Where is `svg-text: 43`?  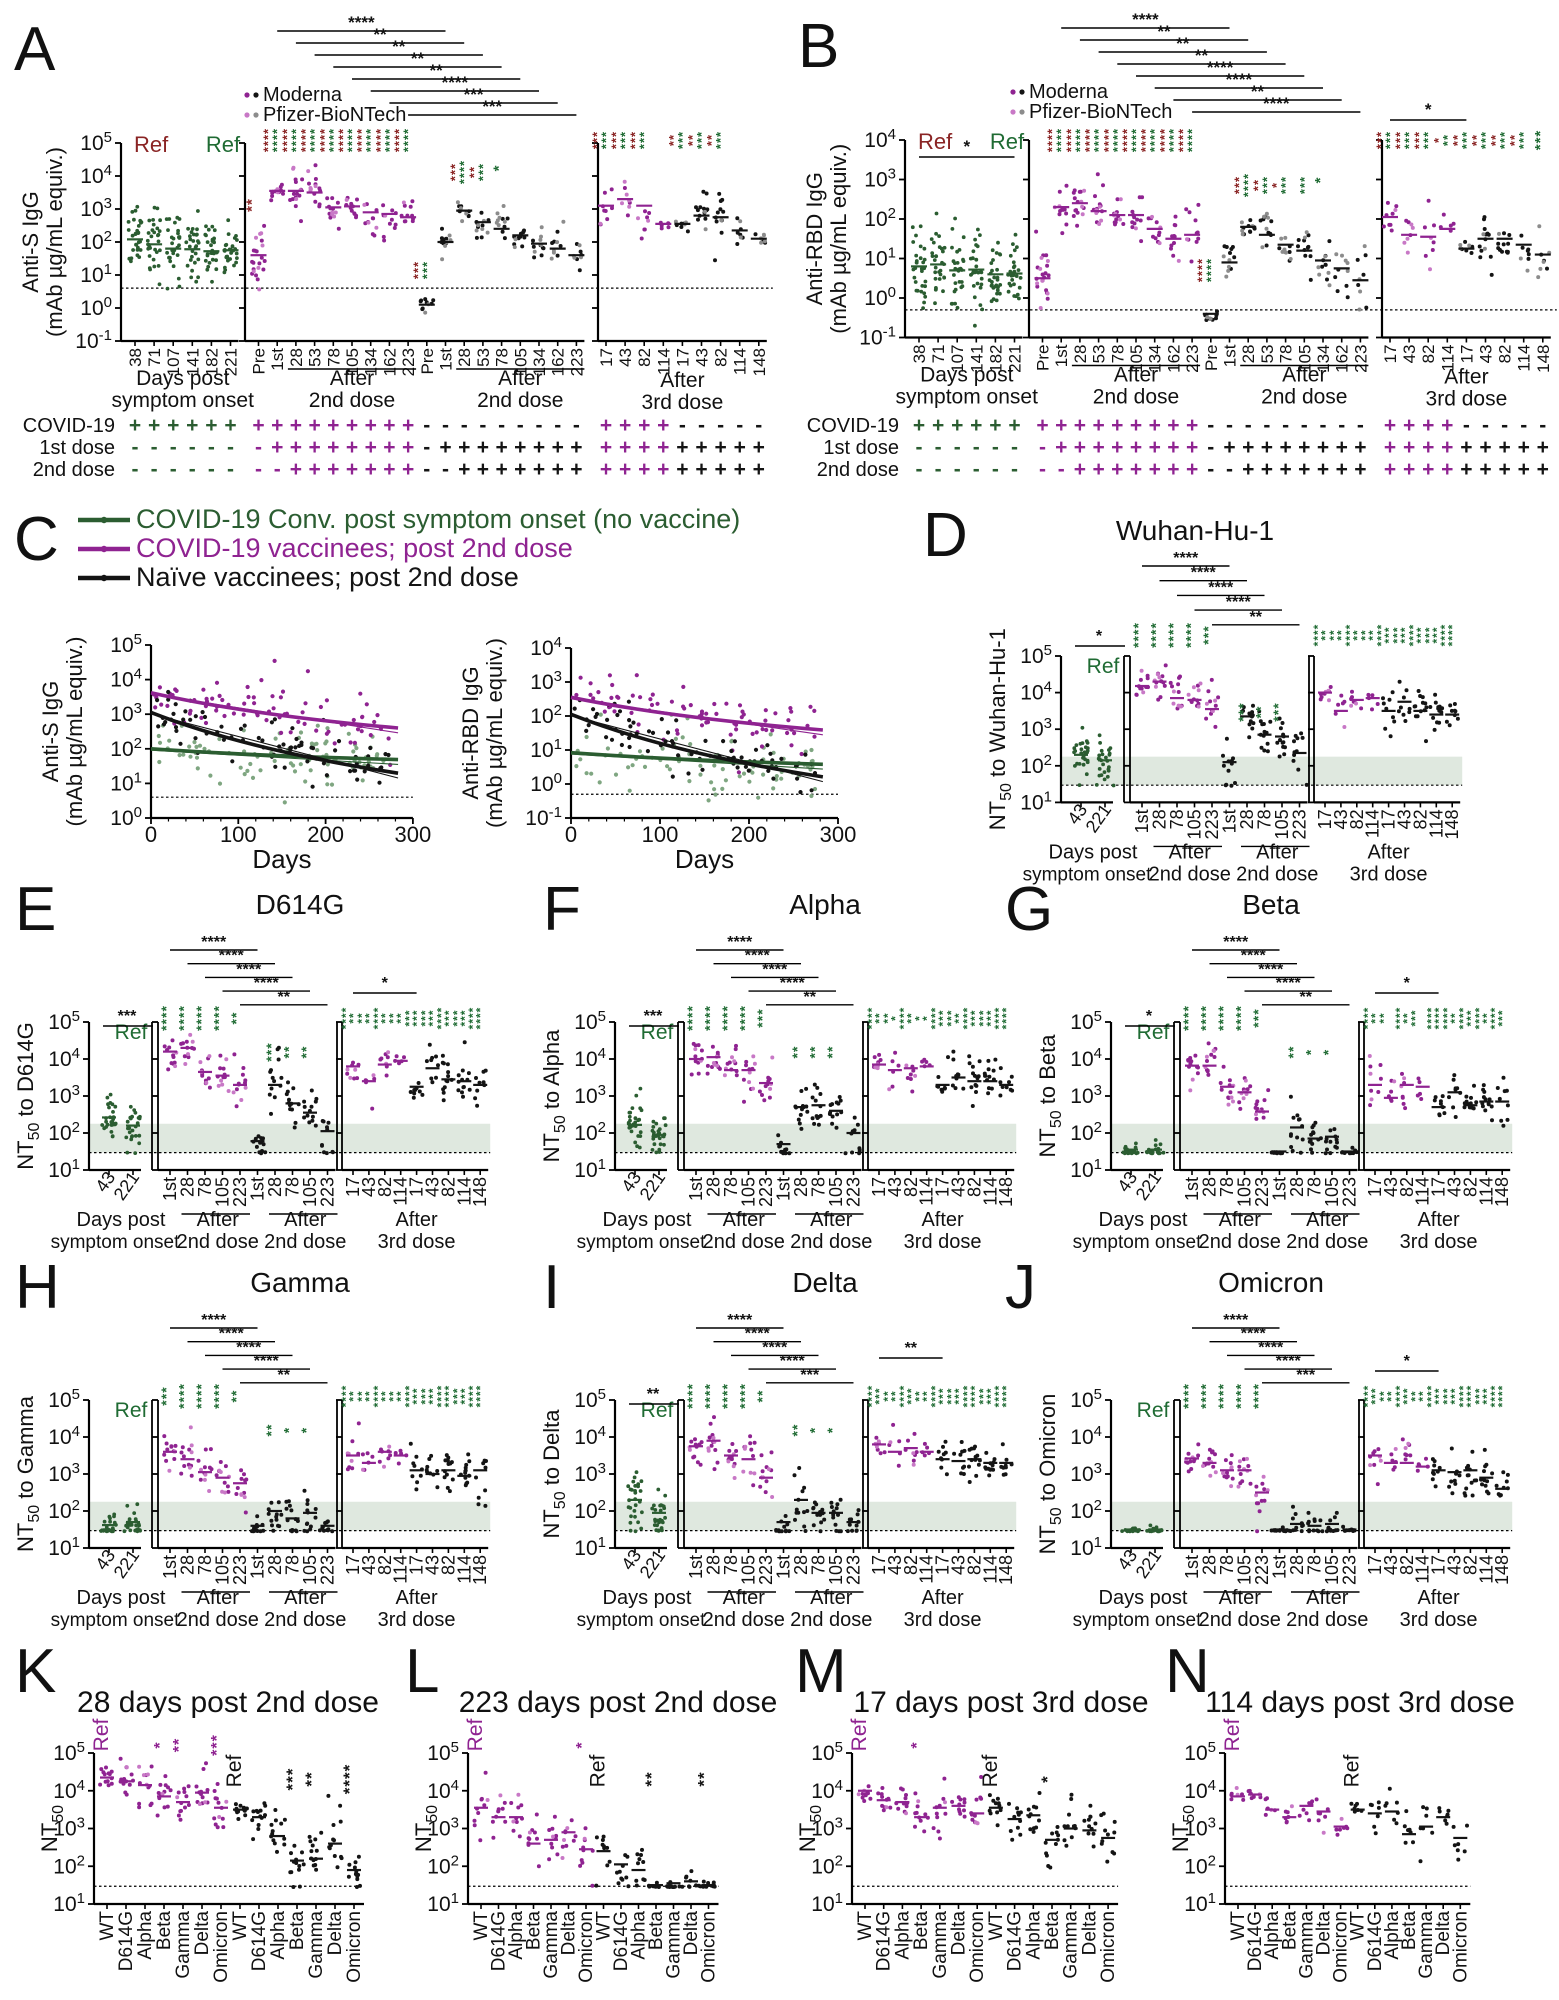
svg-text: 43 is located at coordinates (369, 1187).